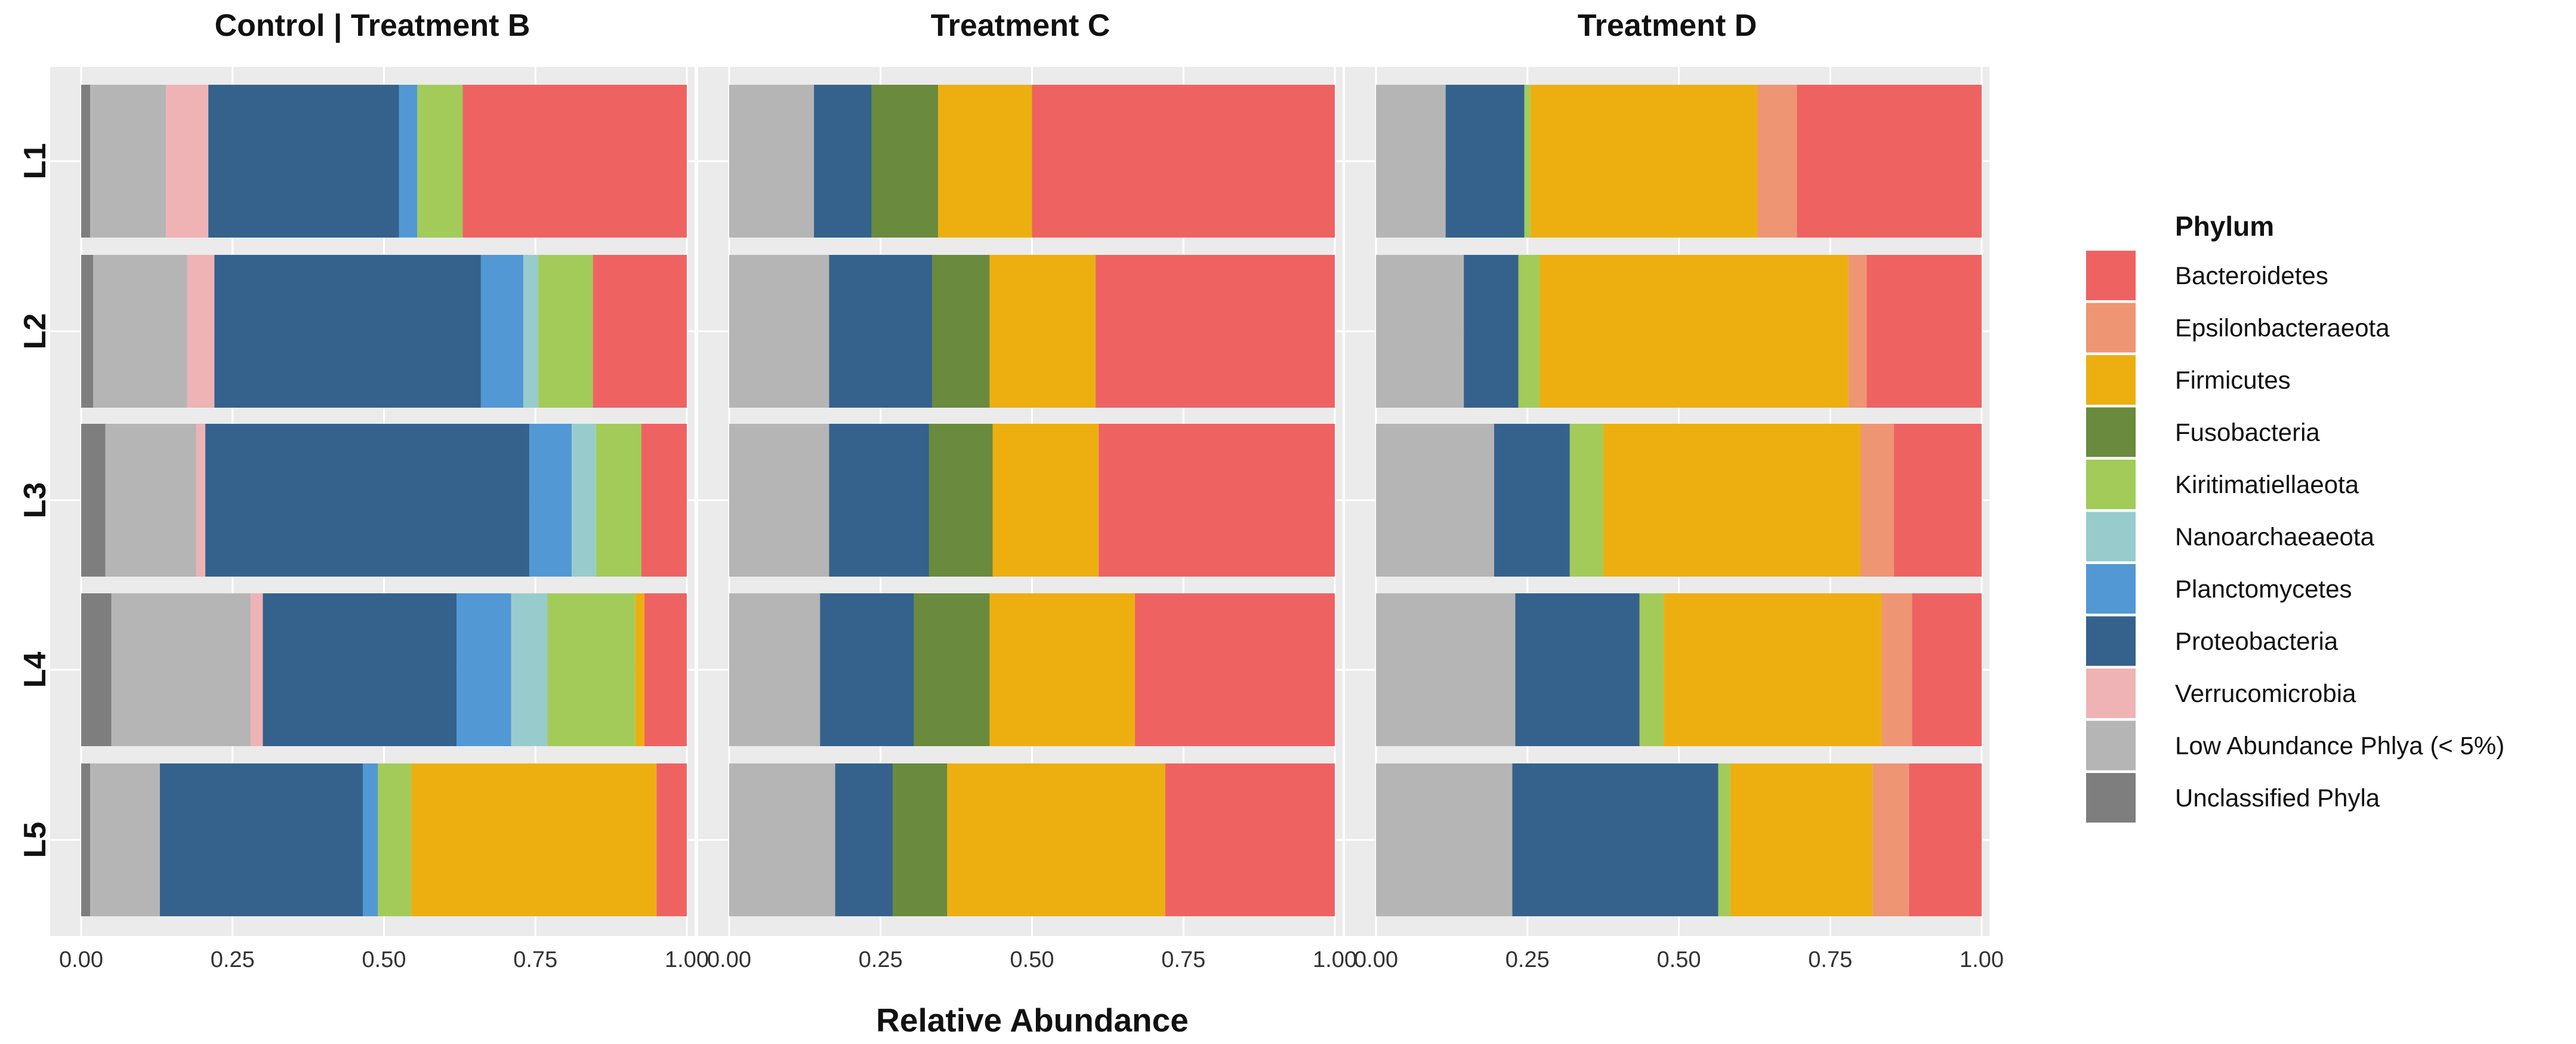 The image size is (2576, 1044). Describe the element at coordinates (501, 331) in the screenshot. I see `bar-segment-l2-planctomycetes` at that location.